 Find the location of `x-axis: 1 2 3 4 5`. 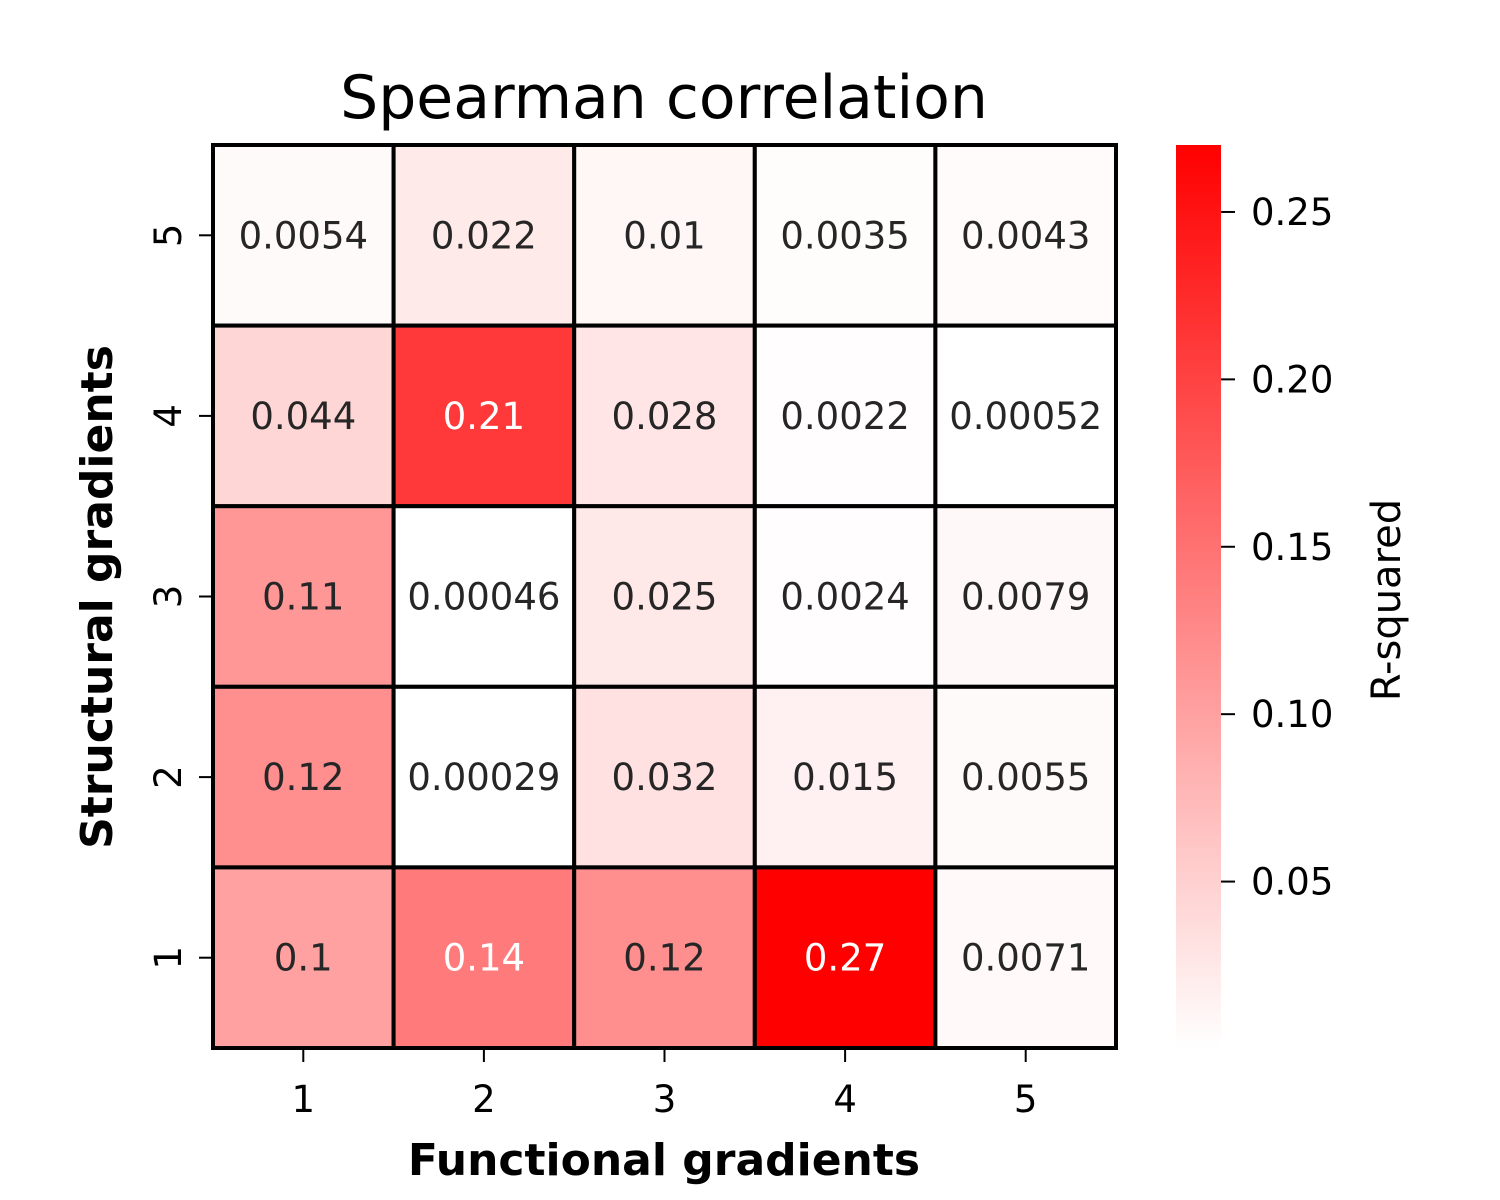

x-axis: 1 2 3 4 5 is located at coordinates (665, 1084).